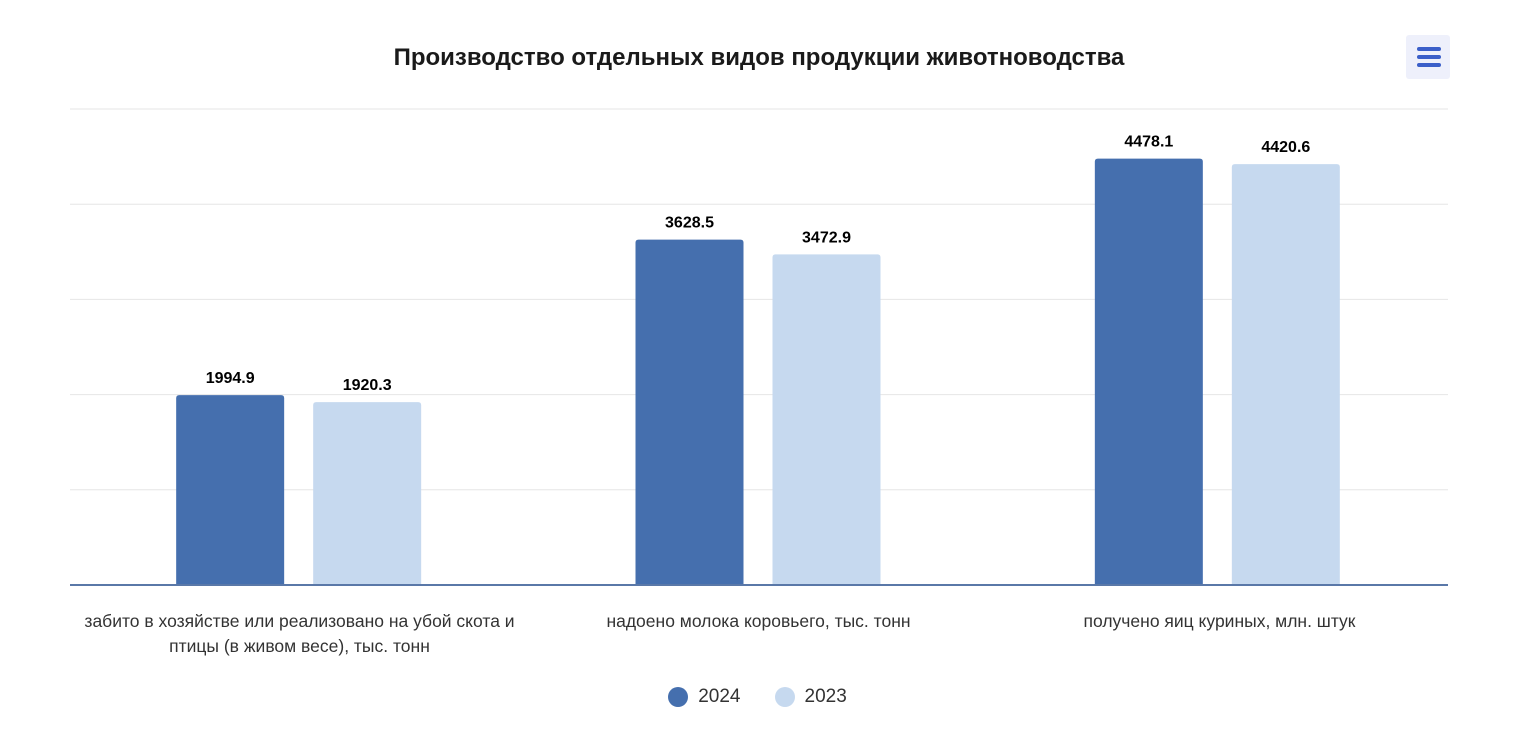  Describe the element at coordinates (757, 697) in the screenshot. I see `legend: 2024 2023` at that location.